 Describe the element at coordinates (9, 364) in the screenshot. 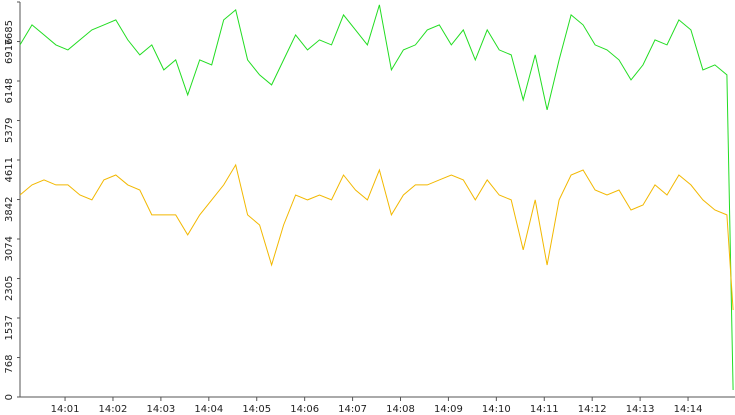

I see `y-tick-label: 768` at that location.